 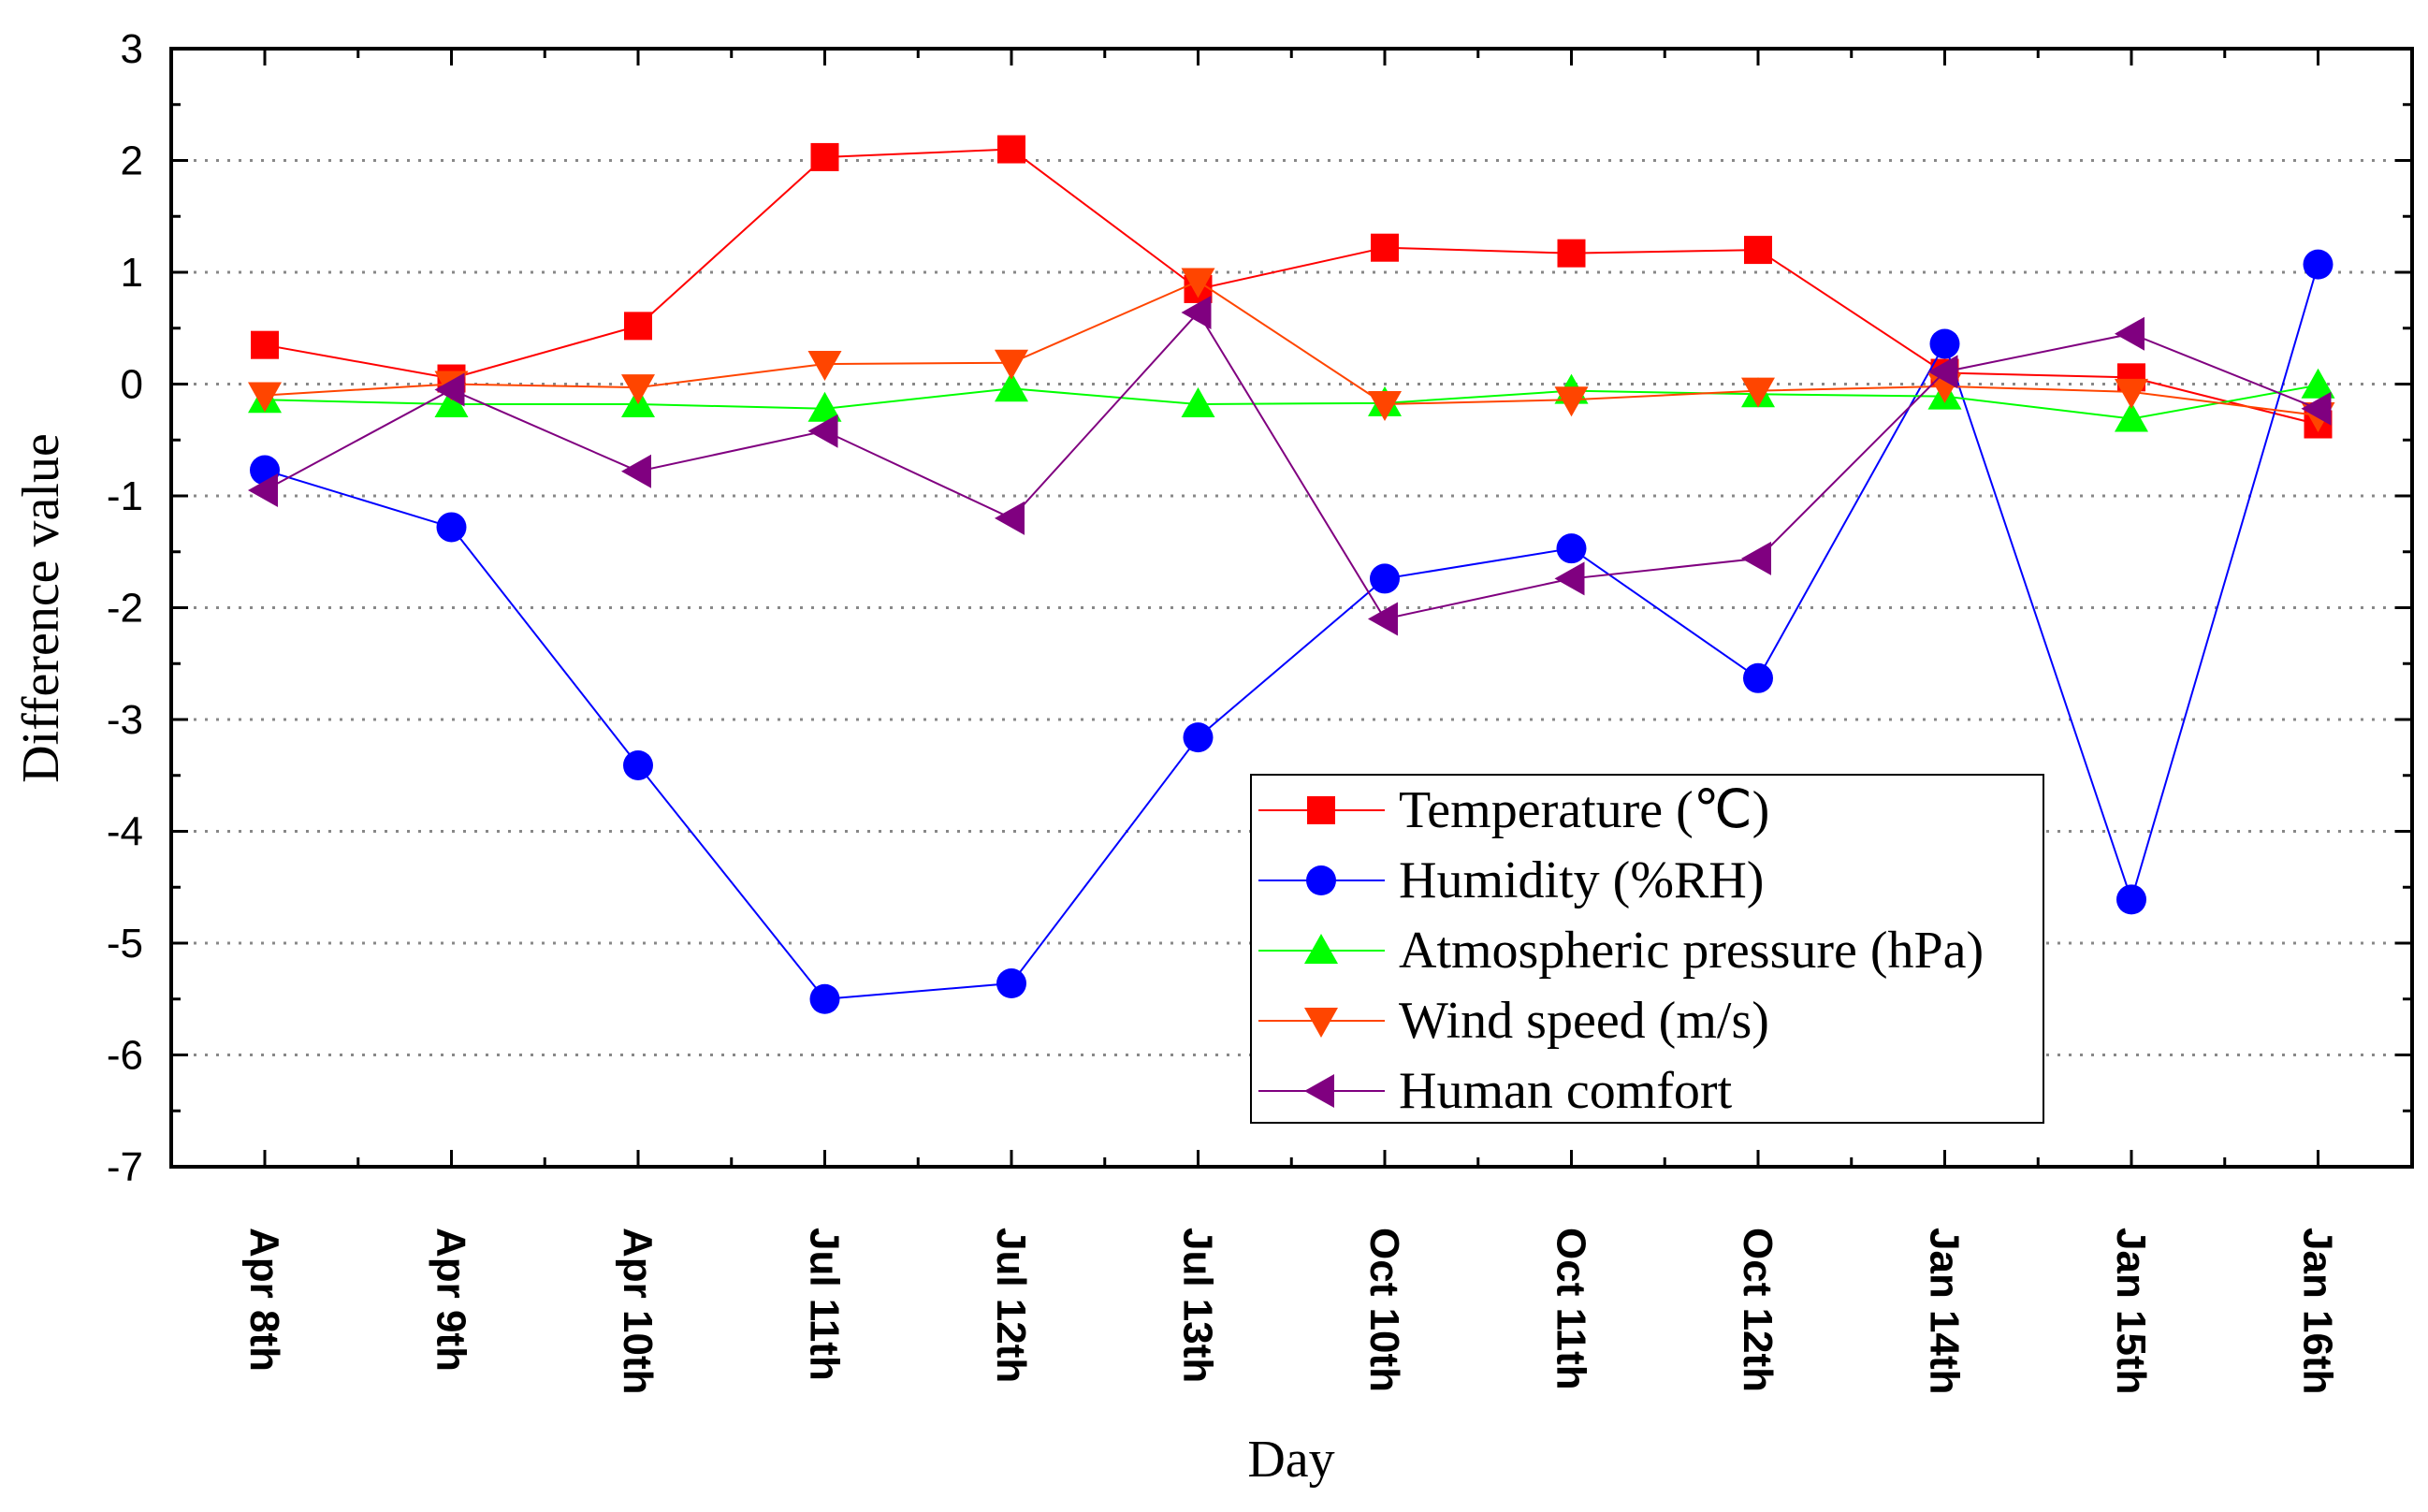 I want to click on legend-box, so click(x=1647, y=949).